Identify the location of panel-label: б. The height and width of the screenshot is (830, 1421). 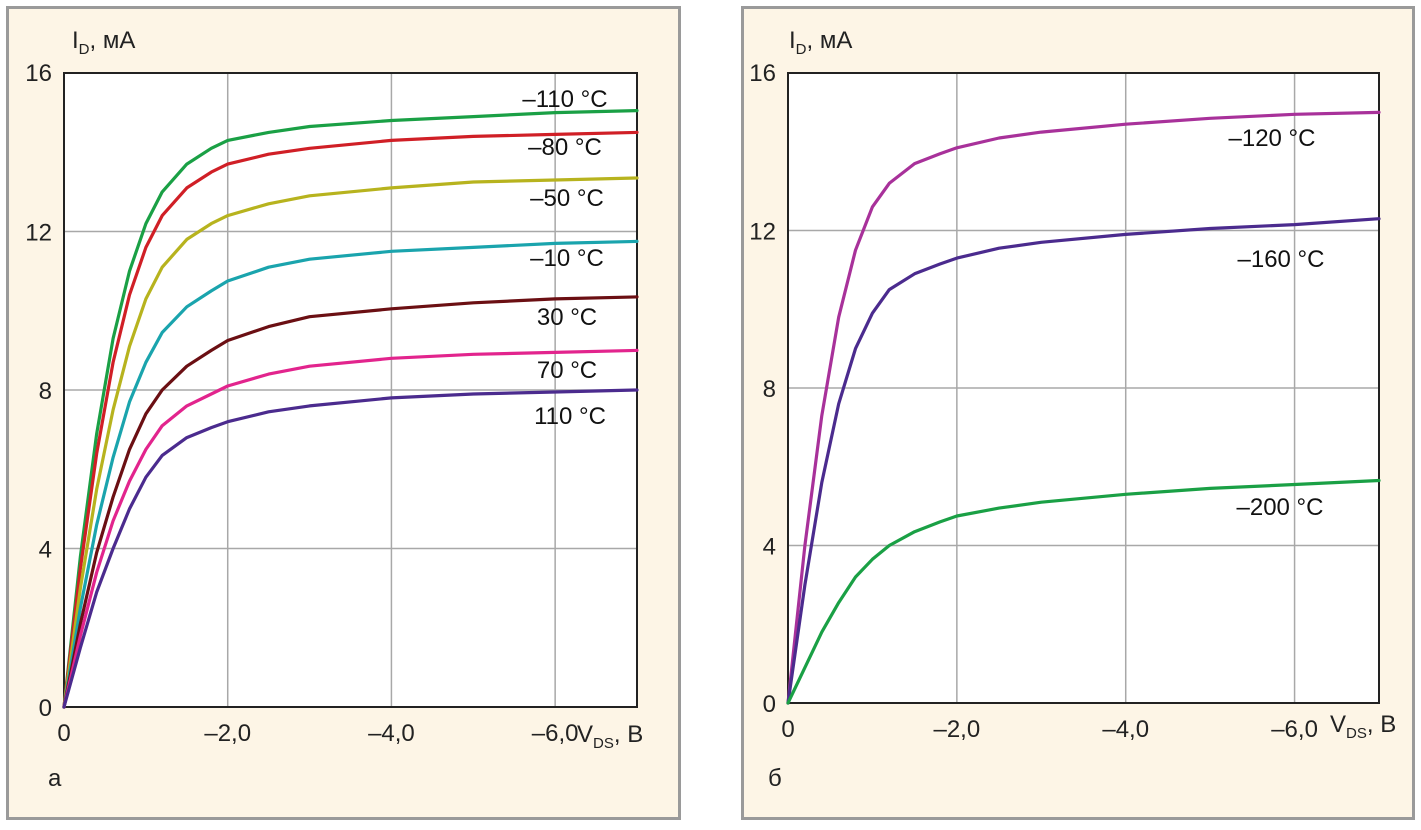
(775, 778).